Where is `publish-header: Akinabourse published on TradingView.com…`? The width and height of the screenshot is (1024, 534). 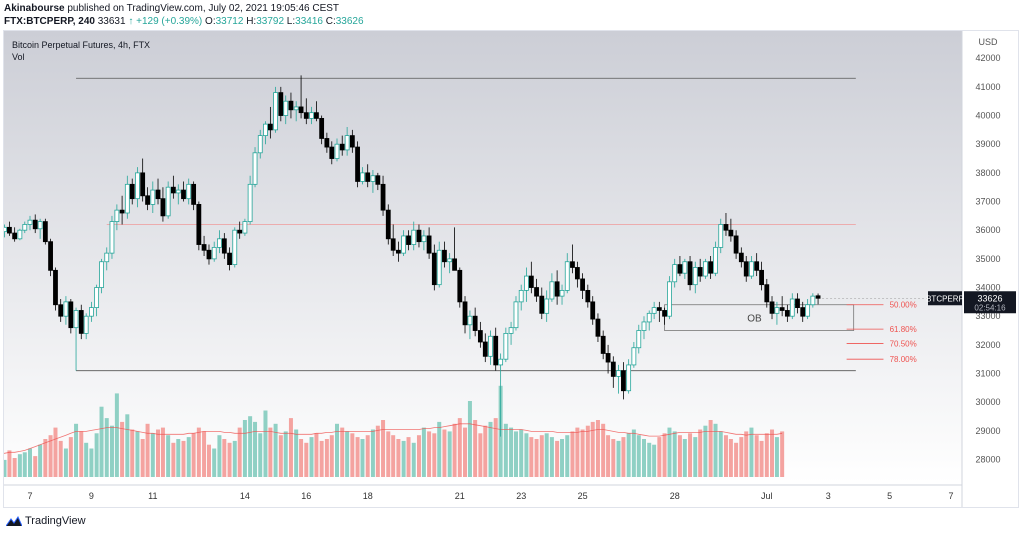
publish-header: Akinabourse published on TradingView.com… is located at coordinates (512, 15).